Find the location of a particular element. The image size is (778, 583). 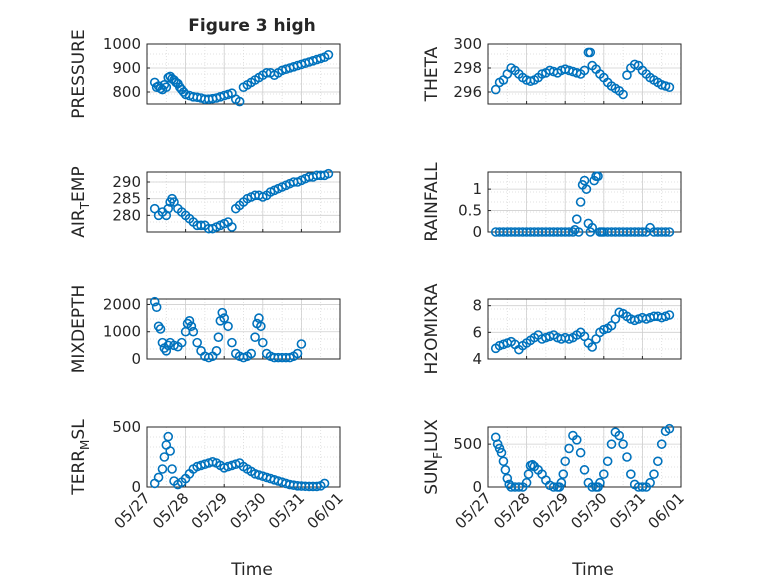

y-tick-label: 2000 is located at coordinates (122, 304).